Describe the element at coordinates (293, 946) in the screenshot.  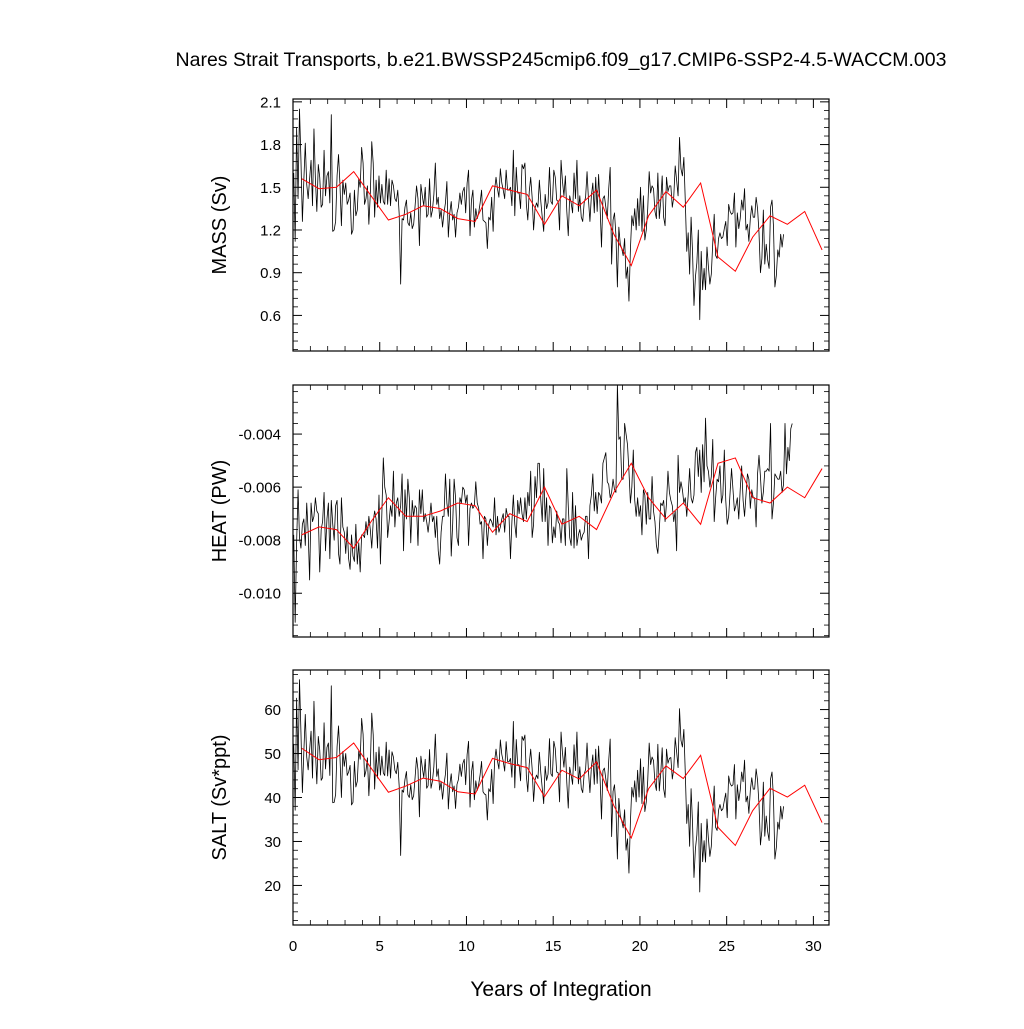
I see `x-tick-label: 0` at that location.